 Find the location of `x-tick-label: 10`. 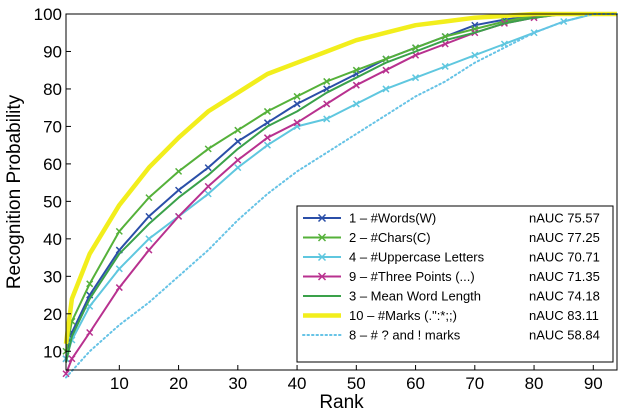

x-tick-label: 10 is located at coordinates (119, 383).